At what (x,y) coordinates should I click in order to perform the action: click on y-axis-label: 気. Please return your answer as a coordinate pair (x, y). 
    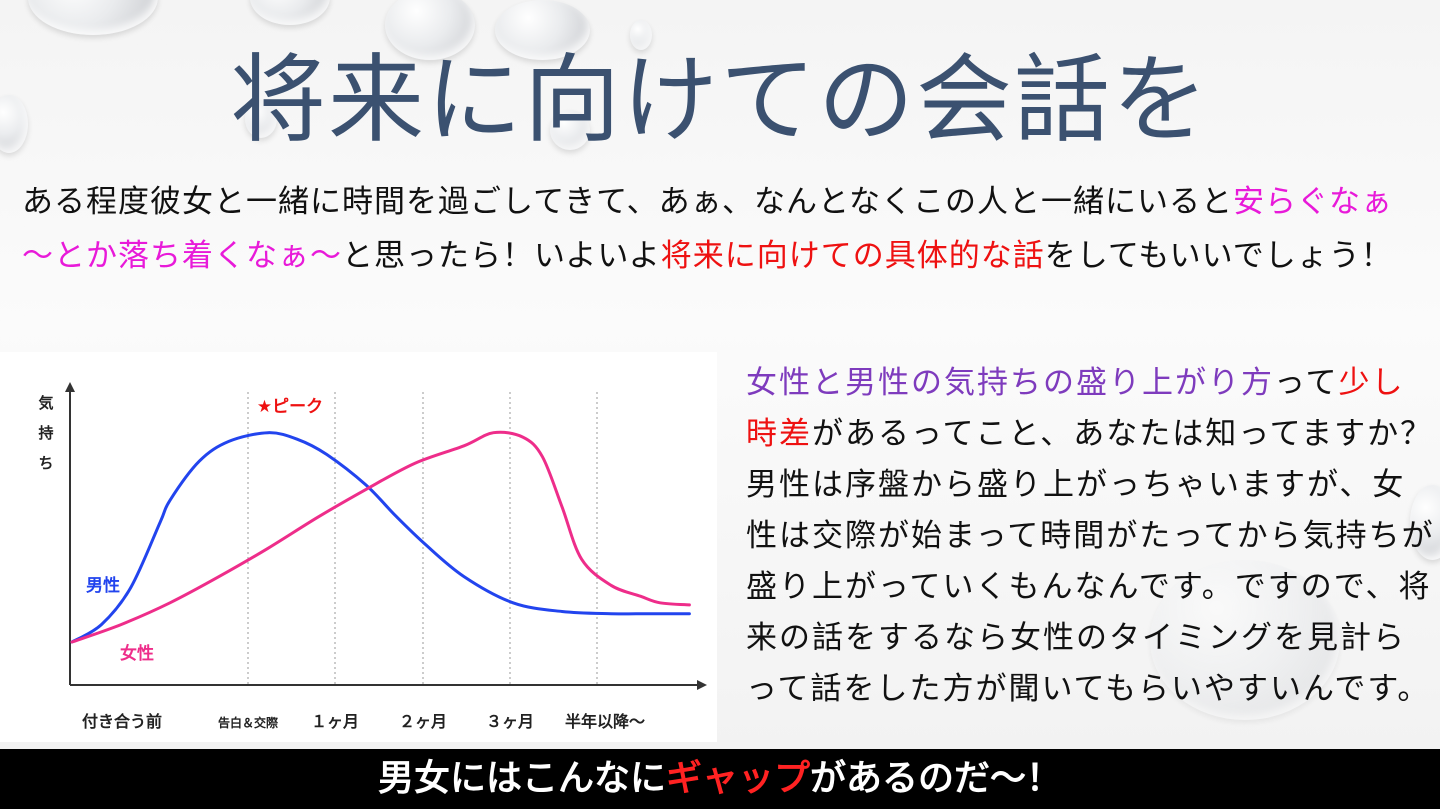
    Looking at the image, I should click on (45, 403).